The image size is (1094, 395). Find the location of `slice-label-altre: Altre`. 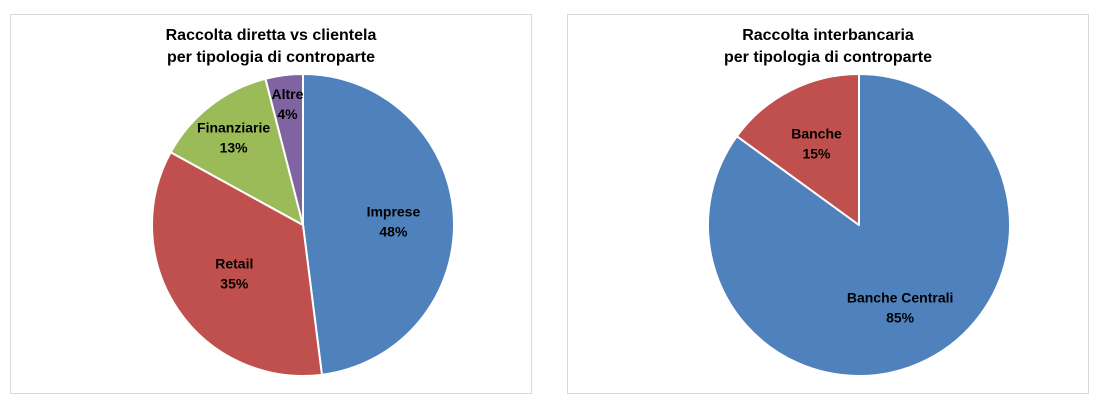

slice-label-altre: Altre is located at coordinates (288, 94).